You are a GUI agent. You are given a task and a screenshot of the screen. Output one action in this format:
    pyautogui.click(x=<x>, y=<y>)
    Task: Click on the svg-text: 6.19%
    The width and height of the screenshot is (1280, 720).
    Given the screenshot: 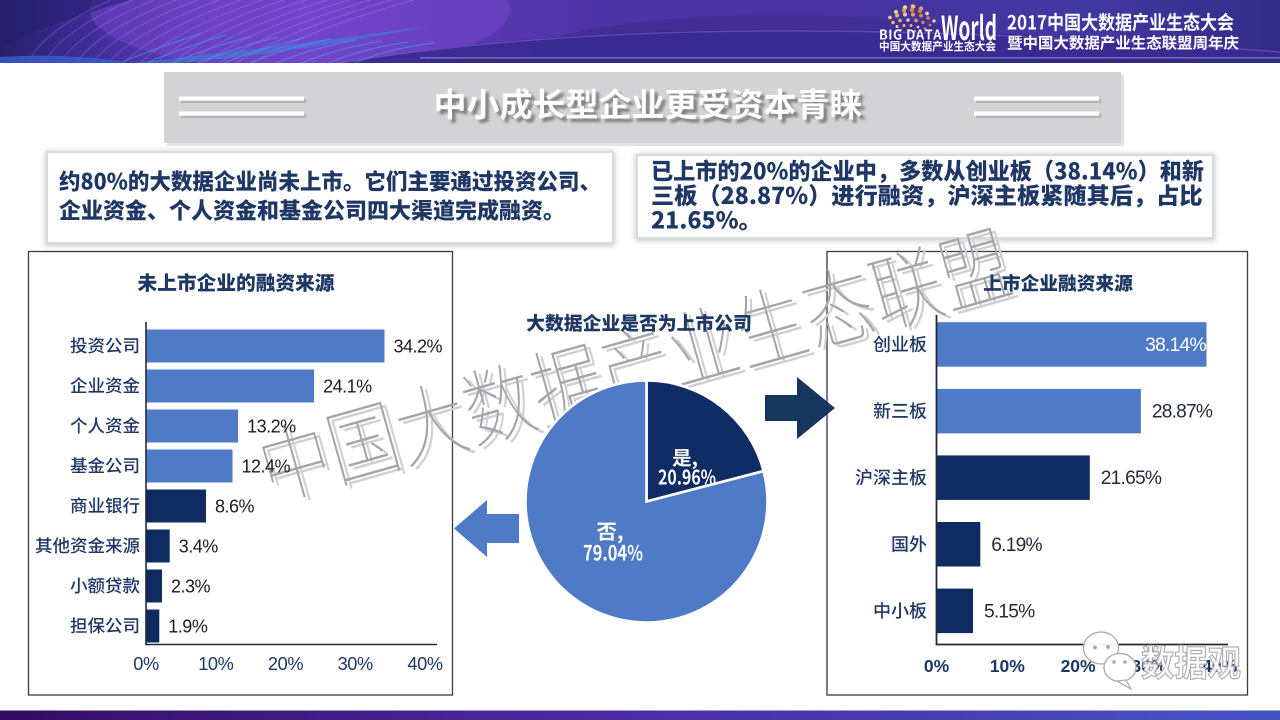 What is the action you would take?
    pyautogui.click(x=1016, y=545)
    